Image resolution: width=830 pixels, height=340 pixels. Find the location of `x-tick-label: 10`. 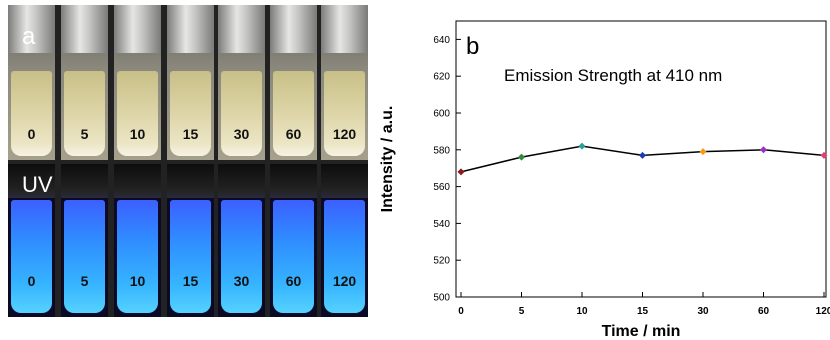

x-tick-label: 10 is located at coordinates (582, 311).